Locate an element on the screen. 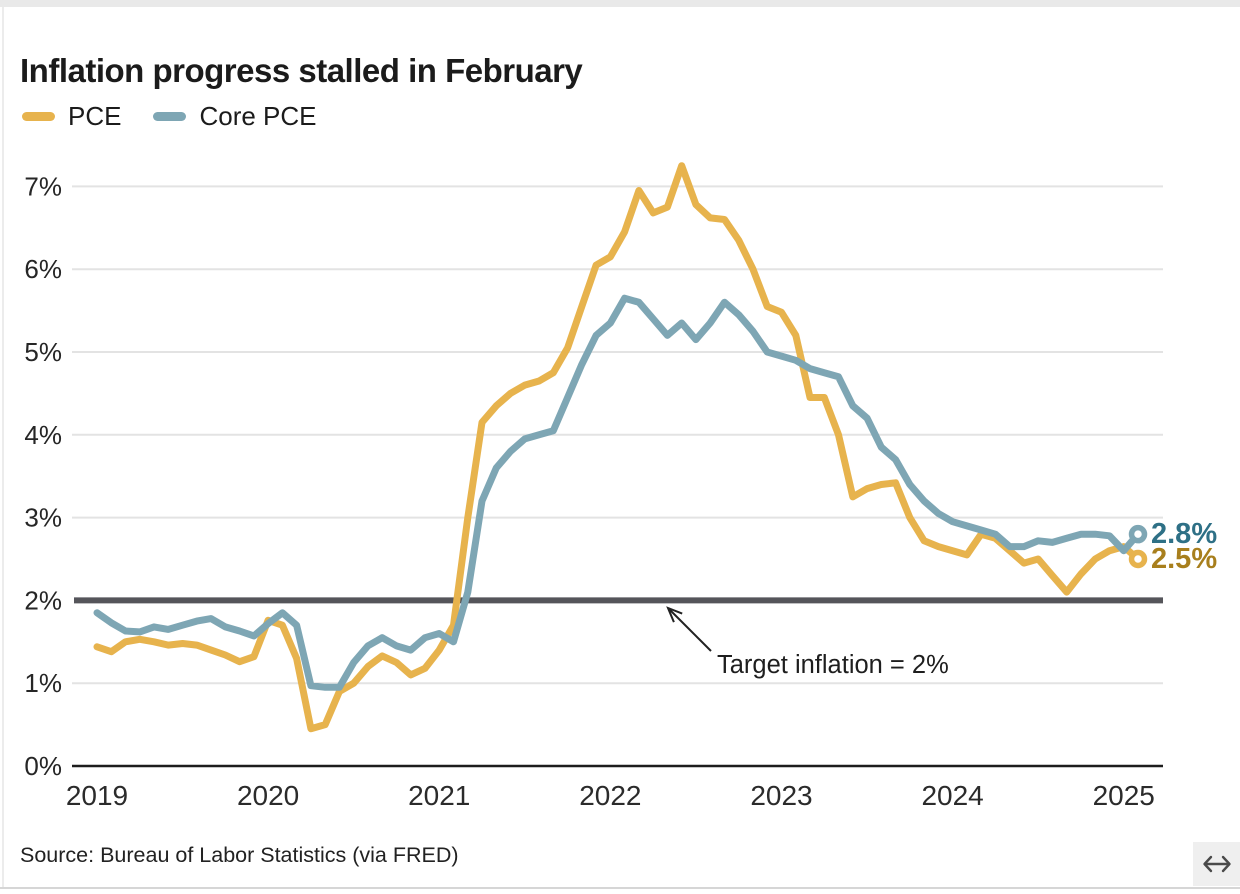  x-axis-tick-label: 2023 is located at coordinates (781, 795).